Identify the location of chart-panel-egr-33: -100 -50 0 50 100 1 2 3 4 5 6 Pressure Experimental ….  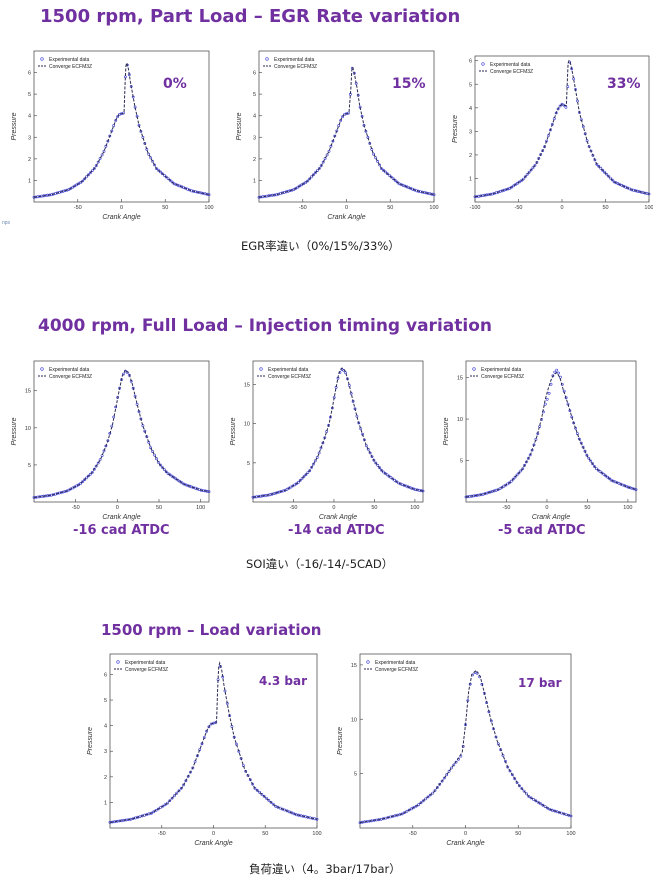
(551, 137).